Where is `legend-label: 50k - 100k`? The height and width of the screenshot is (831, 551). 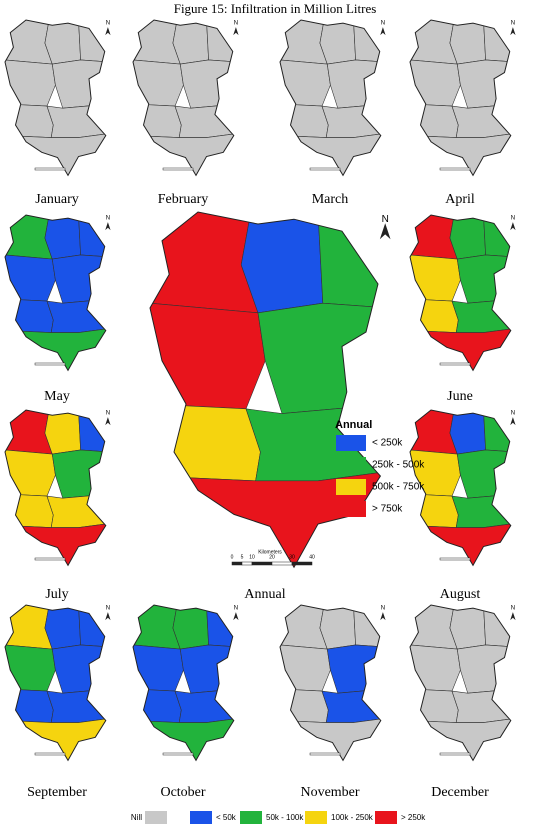 legend-label: 50k - 100k is located at coordinates (285, 817).